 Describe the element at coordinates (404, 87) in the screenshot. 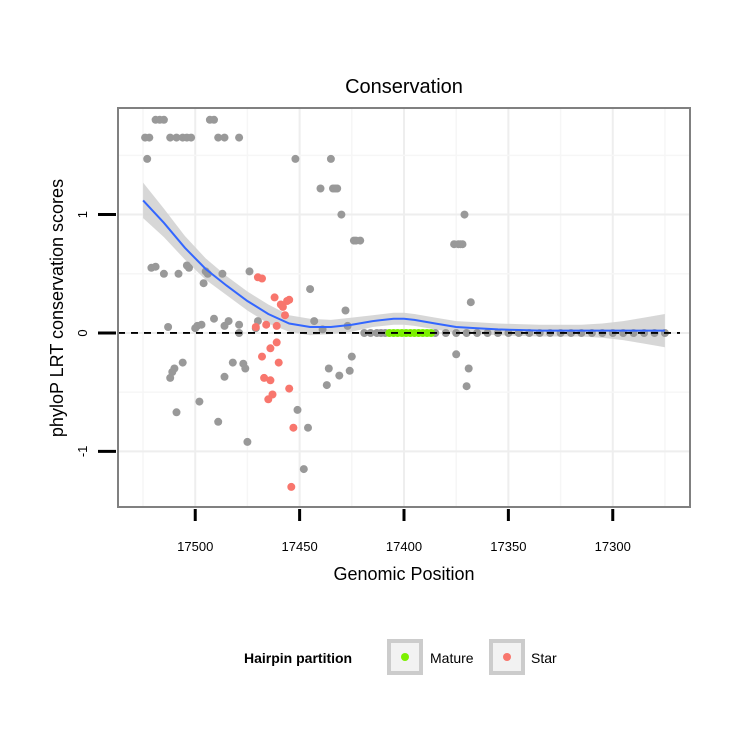

I see `chart-title: Conservation` at that location.